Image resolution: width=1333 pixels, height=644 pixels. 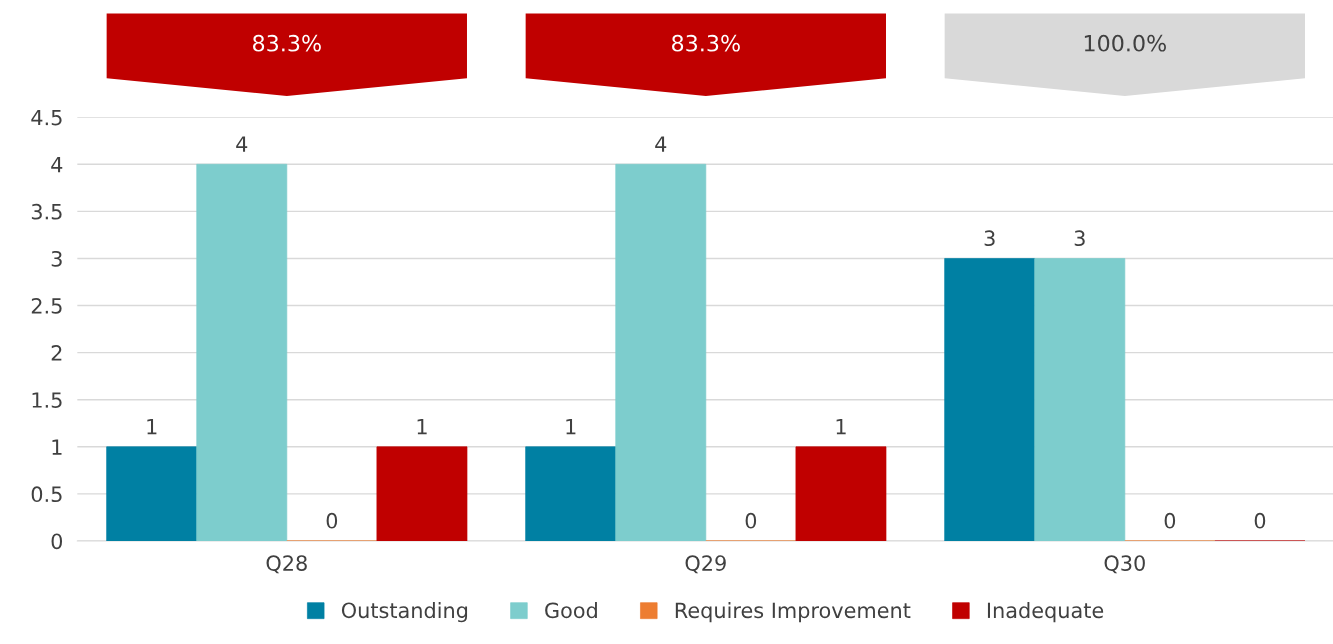 I want to click on x-tick-label: Q29, so click(x=705, y=564).